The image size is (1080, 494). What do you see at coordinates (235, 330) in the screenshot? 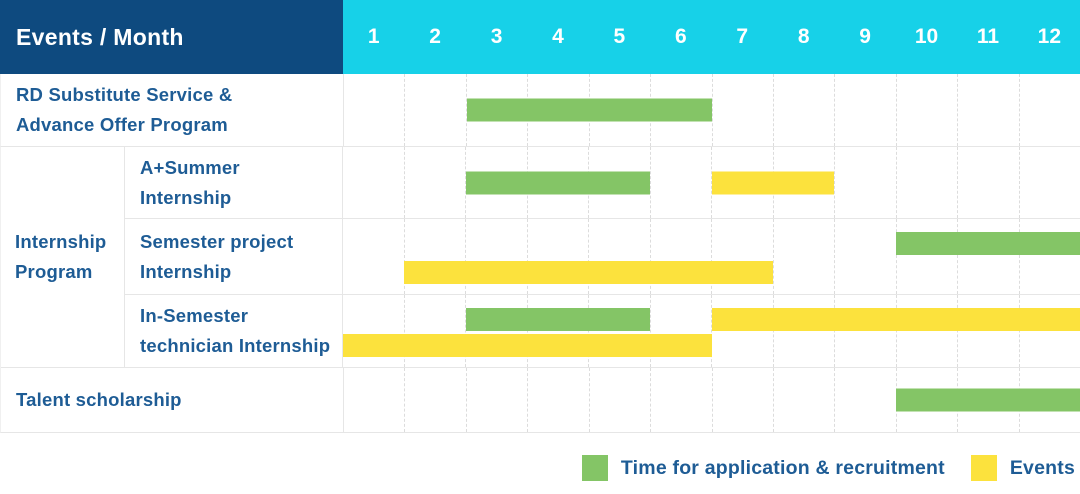
I see `row-label: In-Semester technician Internship` at bounding box center [235, 330].